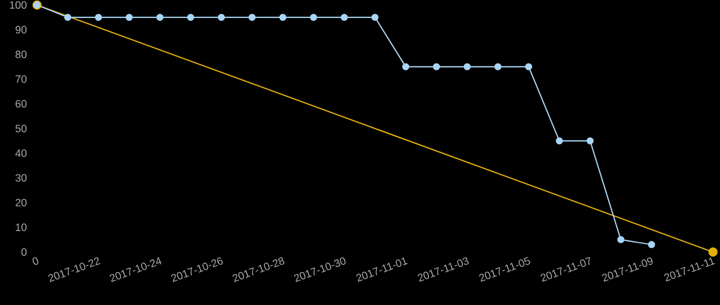 Image resolution: width=720 pixels, height=305 pixels. I want to click on y-tick-label: 60, so click(21, 104).